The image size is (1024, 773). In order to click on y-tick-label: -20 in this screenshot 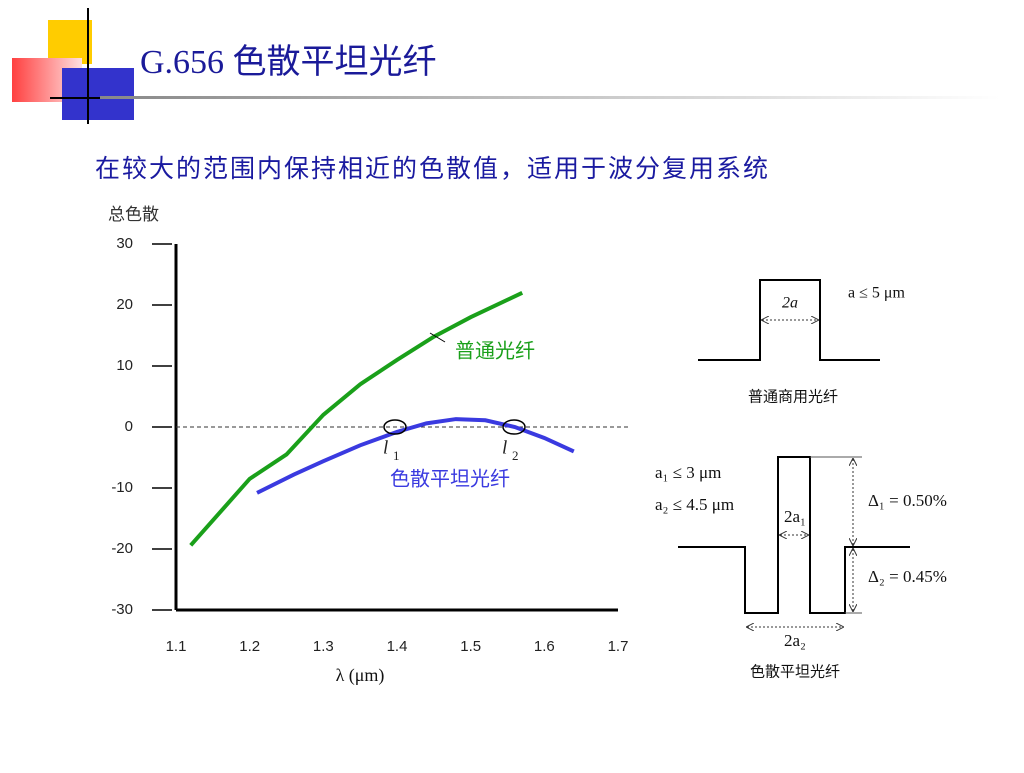, I will do `click(122, 548)`.